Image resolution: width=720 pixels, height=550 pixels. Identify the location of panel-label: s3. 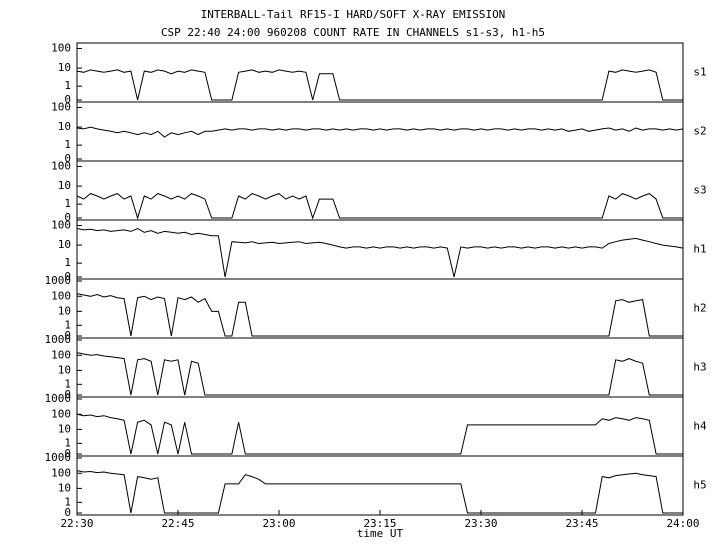
(699, 190).